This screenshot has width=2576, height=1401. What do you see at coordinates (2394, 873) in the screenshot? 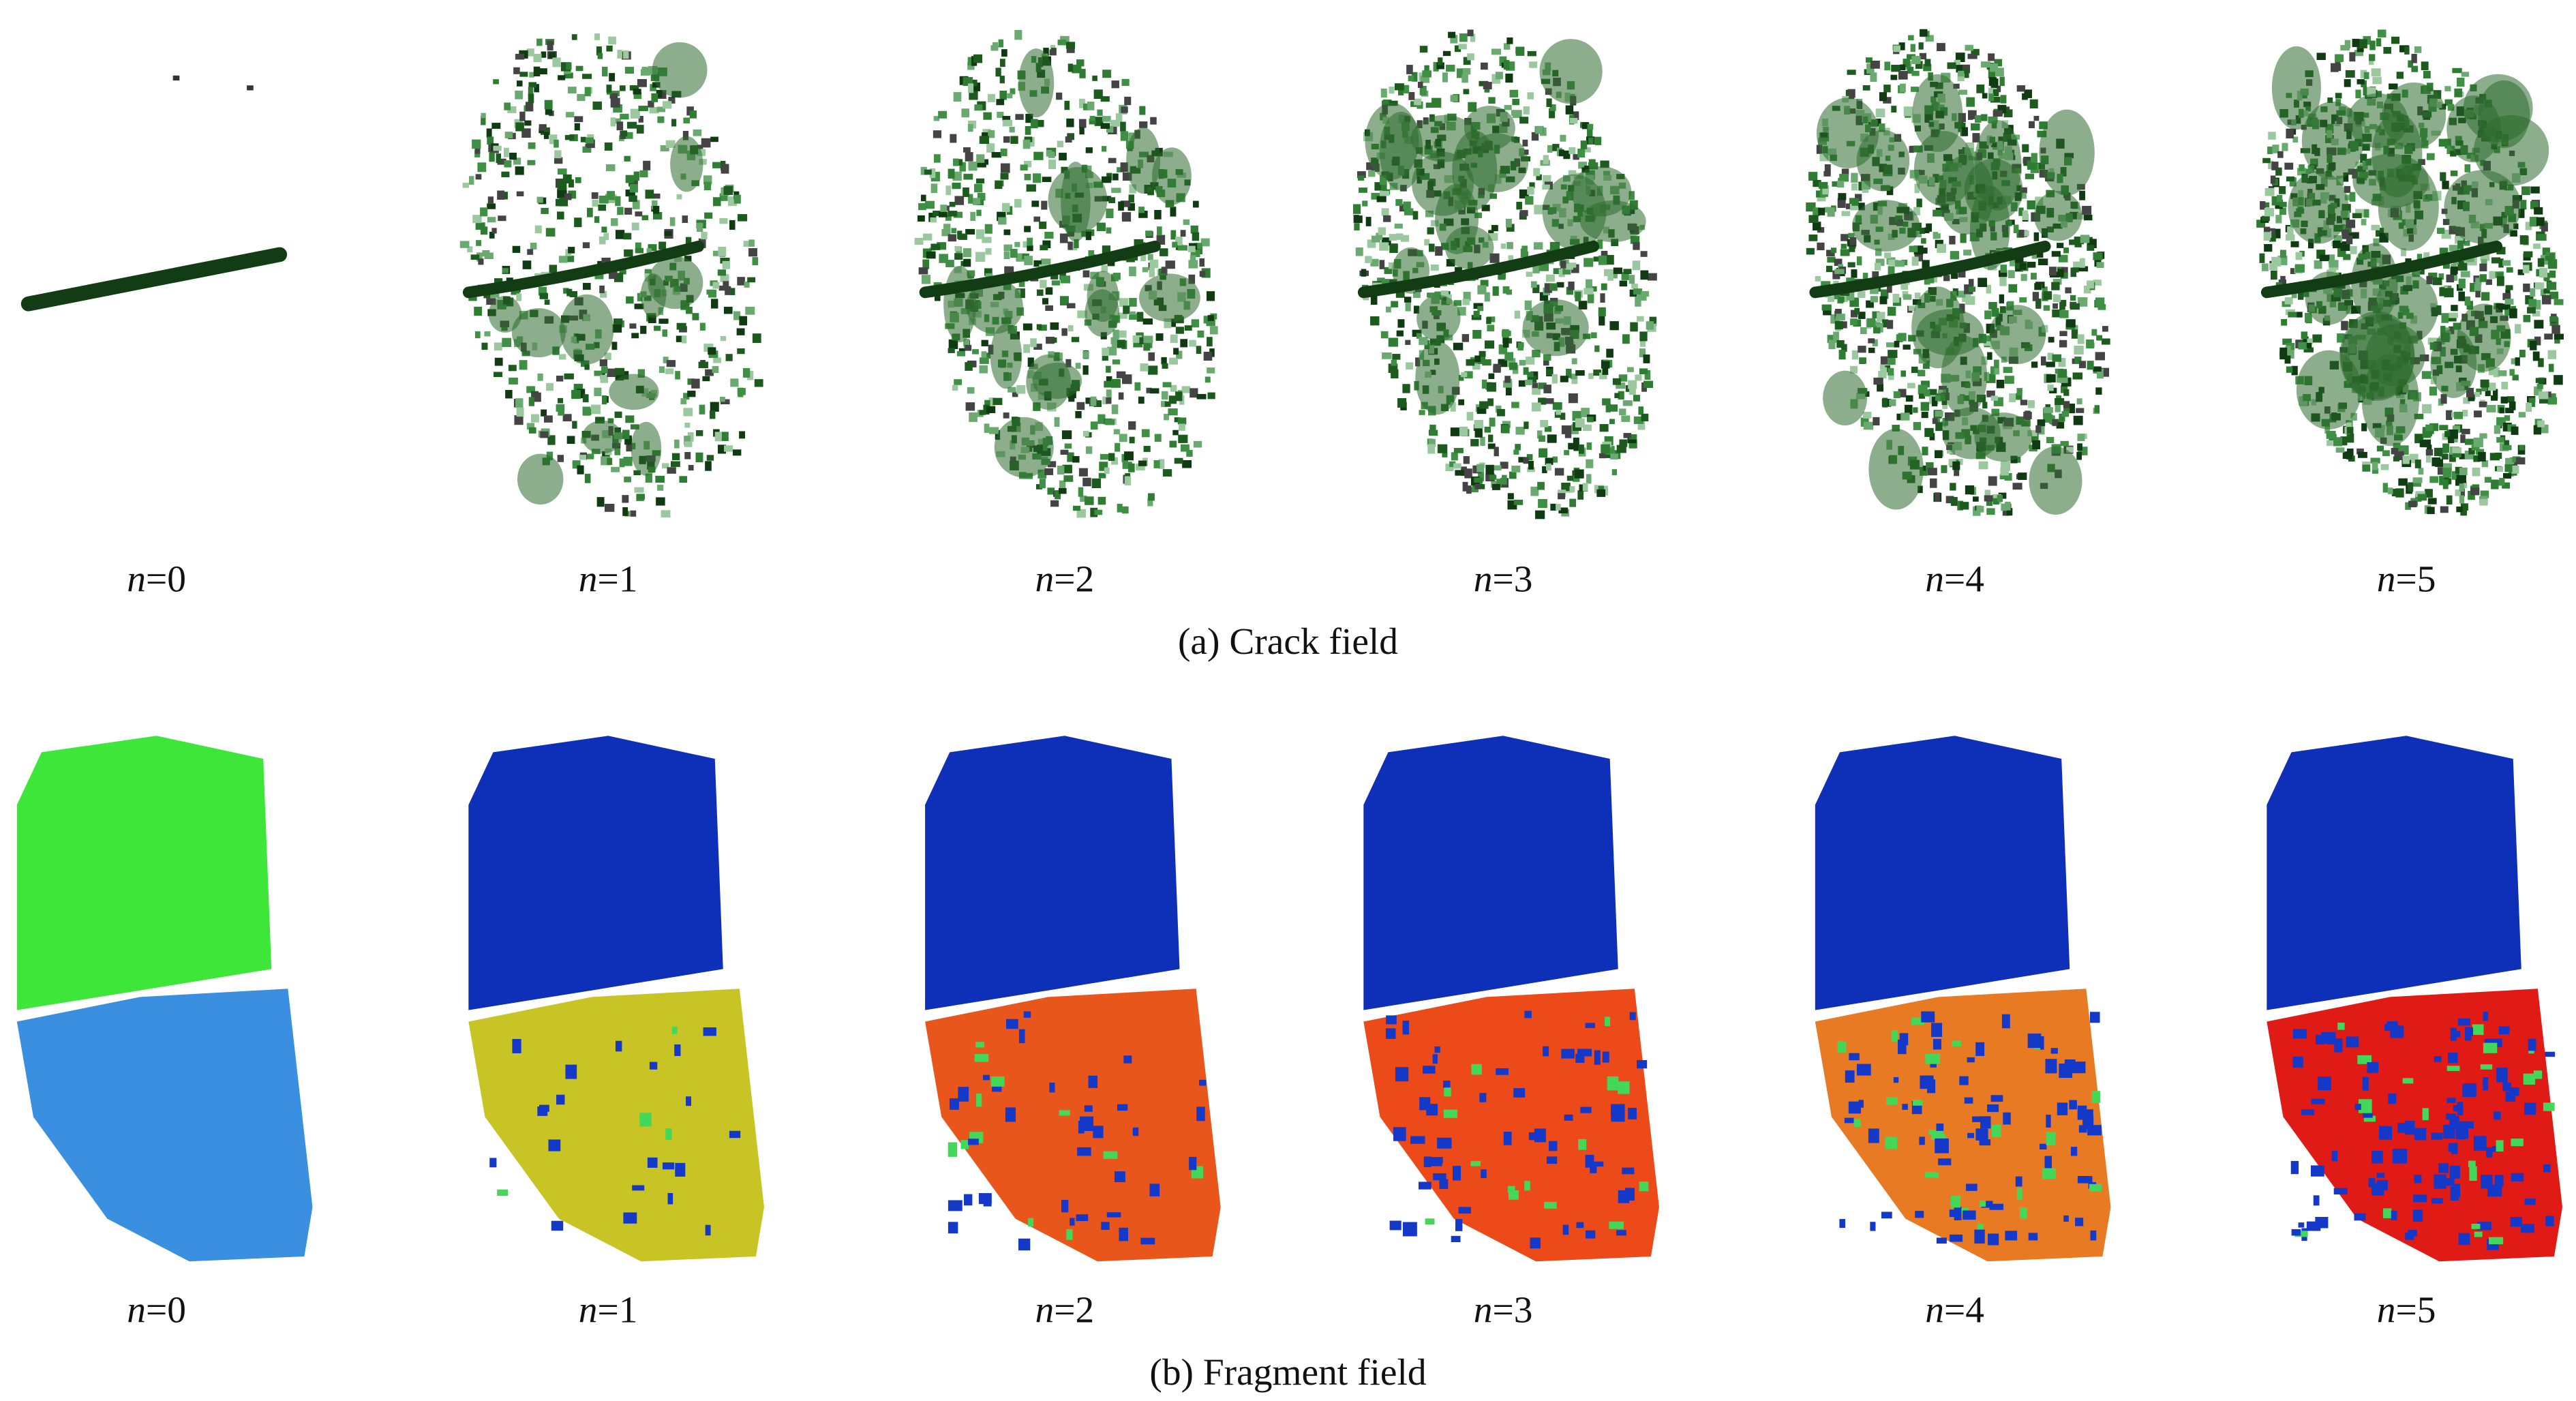
I see `fragment-top` at bounding box center [2394, 873].